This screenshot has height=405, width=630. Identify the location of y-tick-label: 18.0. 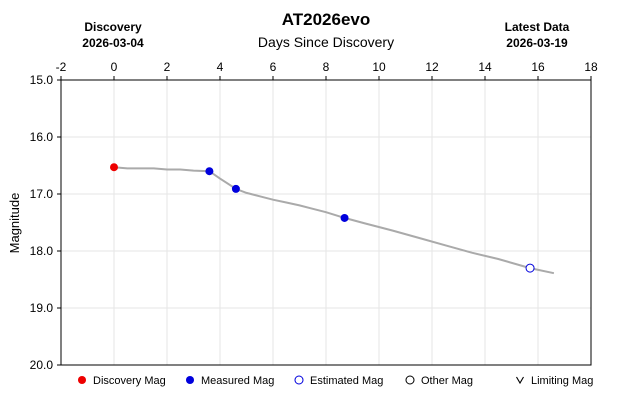
(42, 251).